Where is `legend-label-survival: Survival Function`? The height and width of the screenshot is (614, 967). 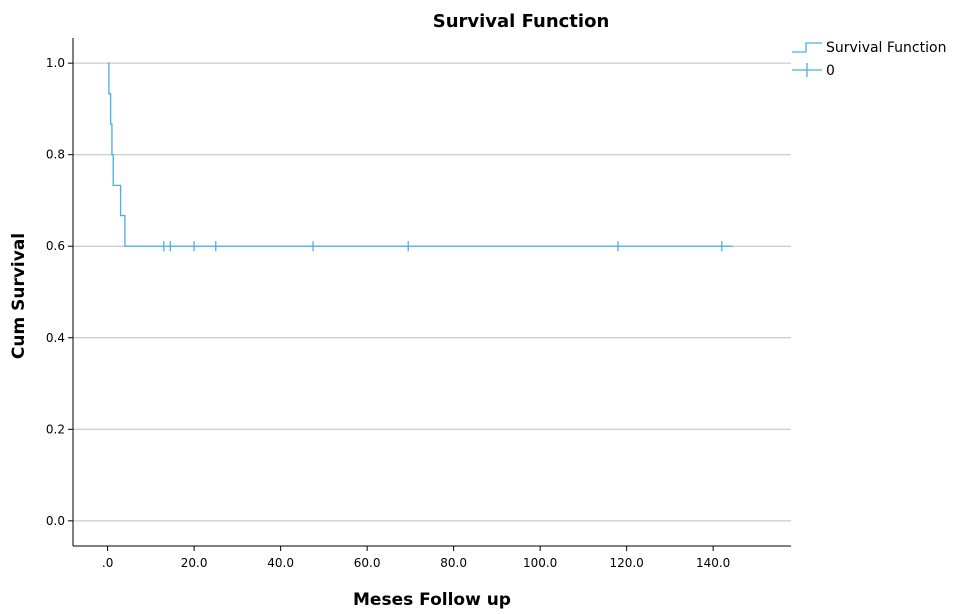 legend-label-survival: Survival Function is located at coordinates (886, 48).